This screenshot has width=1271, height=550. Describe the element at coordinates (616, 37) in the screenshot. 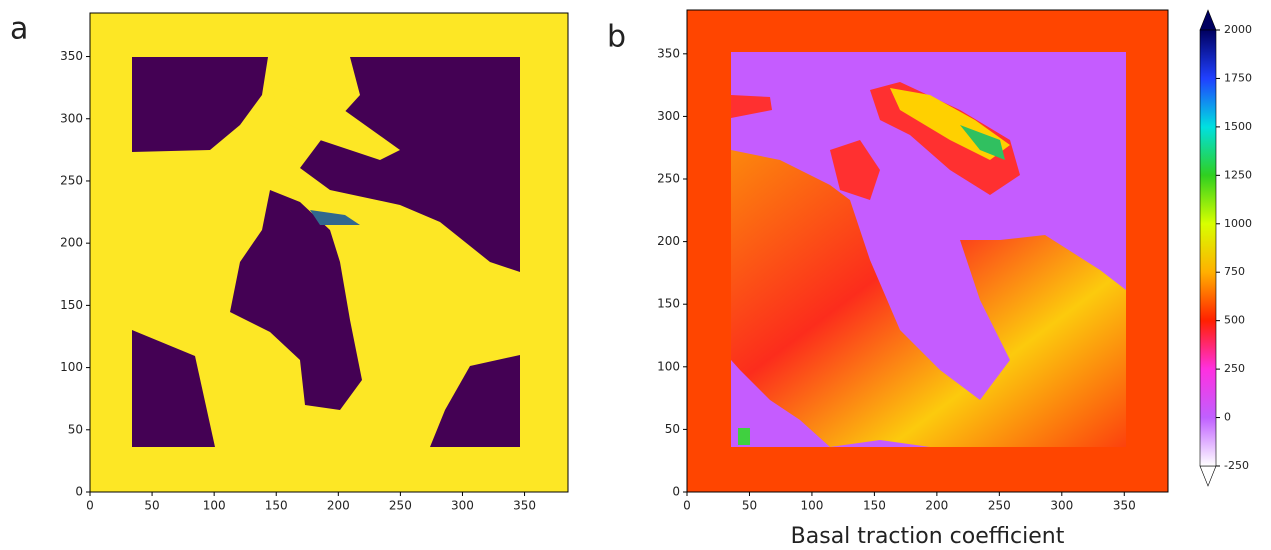

I see `panel-label: b` at that location.